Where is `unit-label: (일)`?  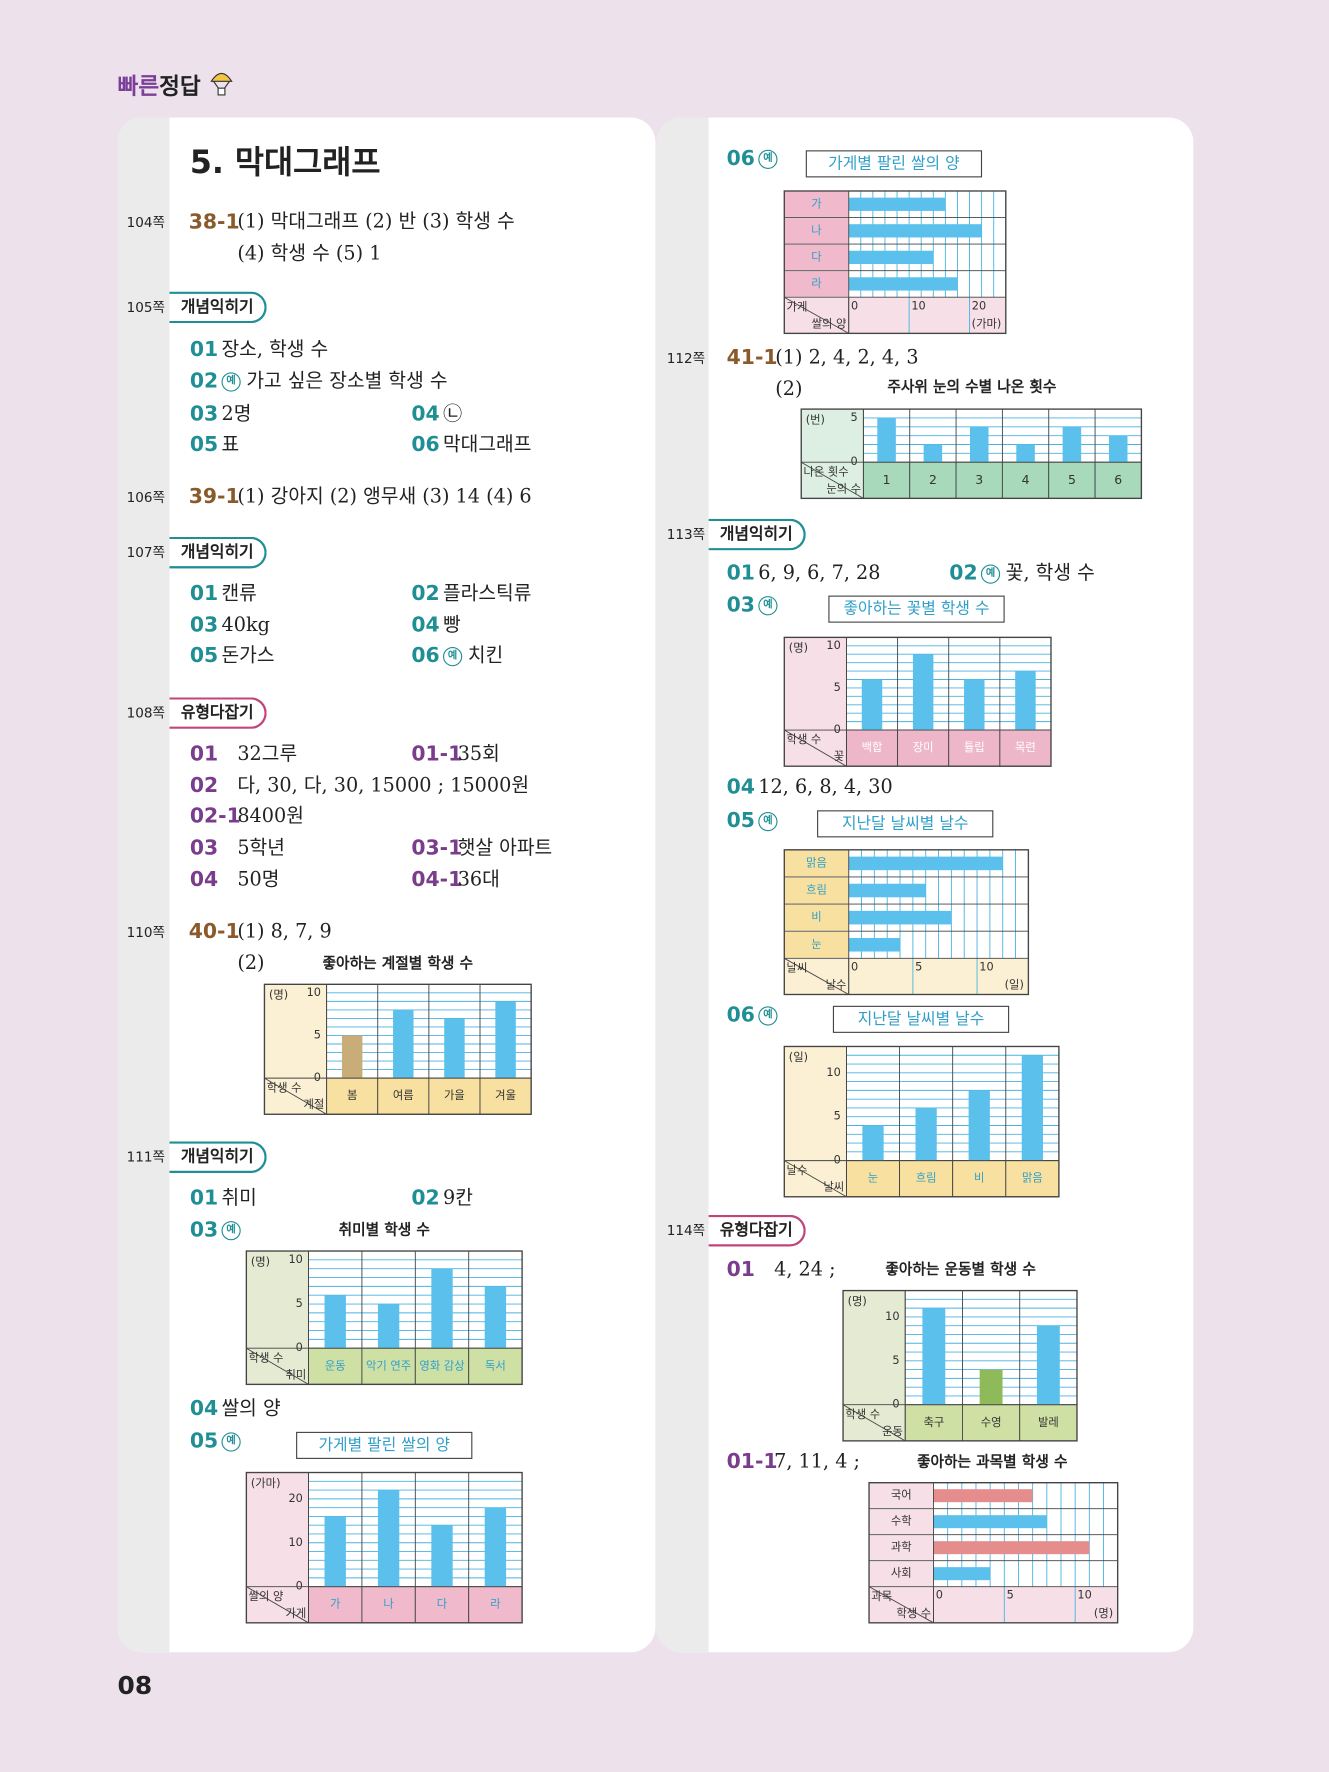
unit-label: (일) is located at coordinates (798, 1057).